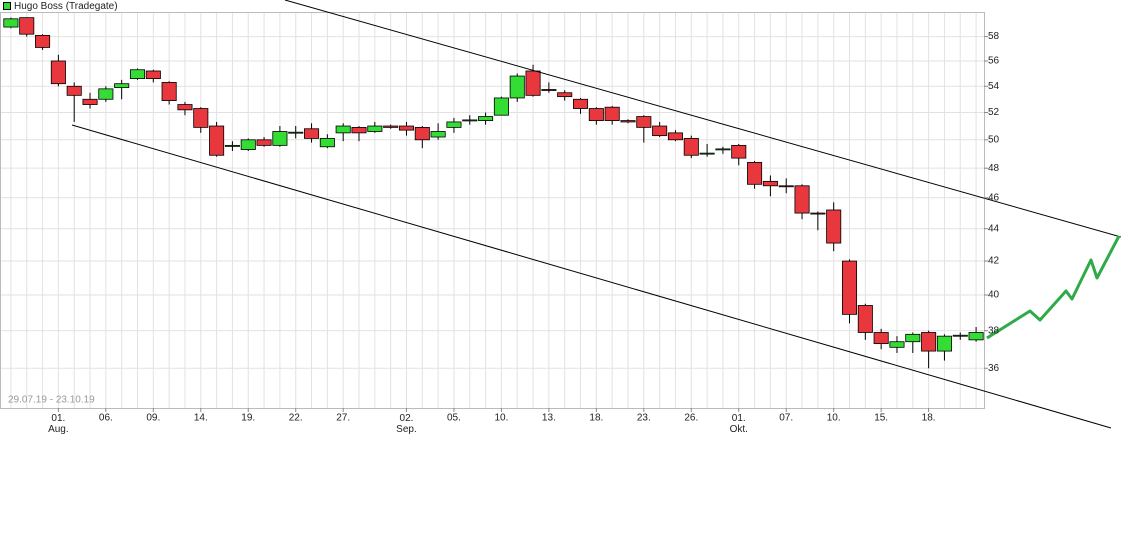  Describe the element at coordinates (786, 418) in the screenshot. I see `x-tick-label: 07.` at that location.